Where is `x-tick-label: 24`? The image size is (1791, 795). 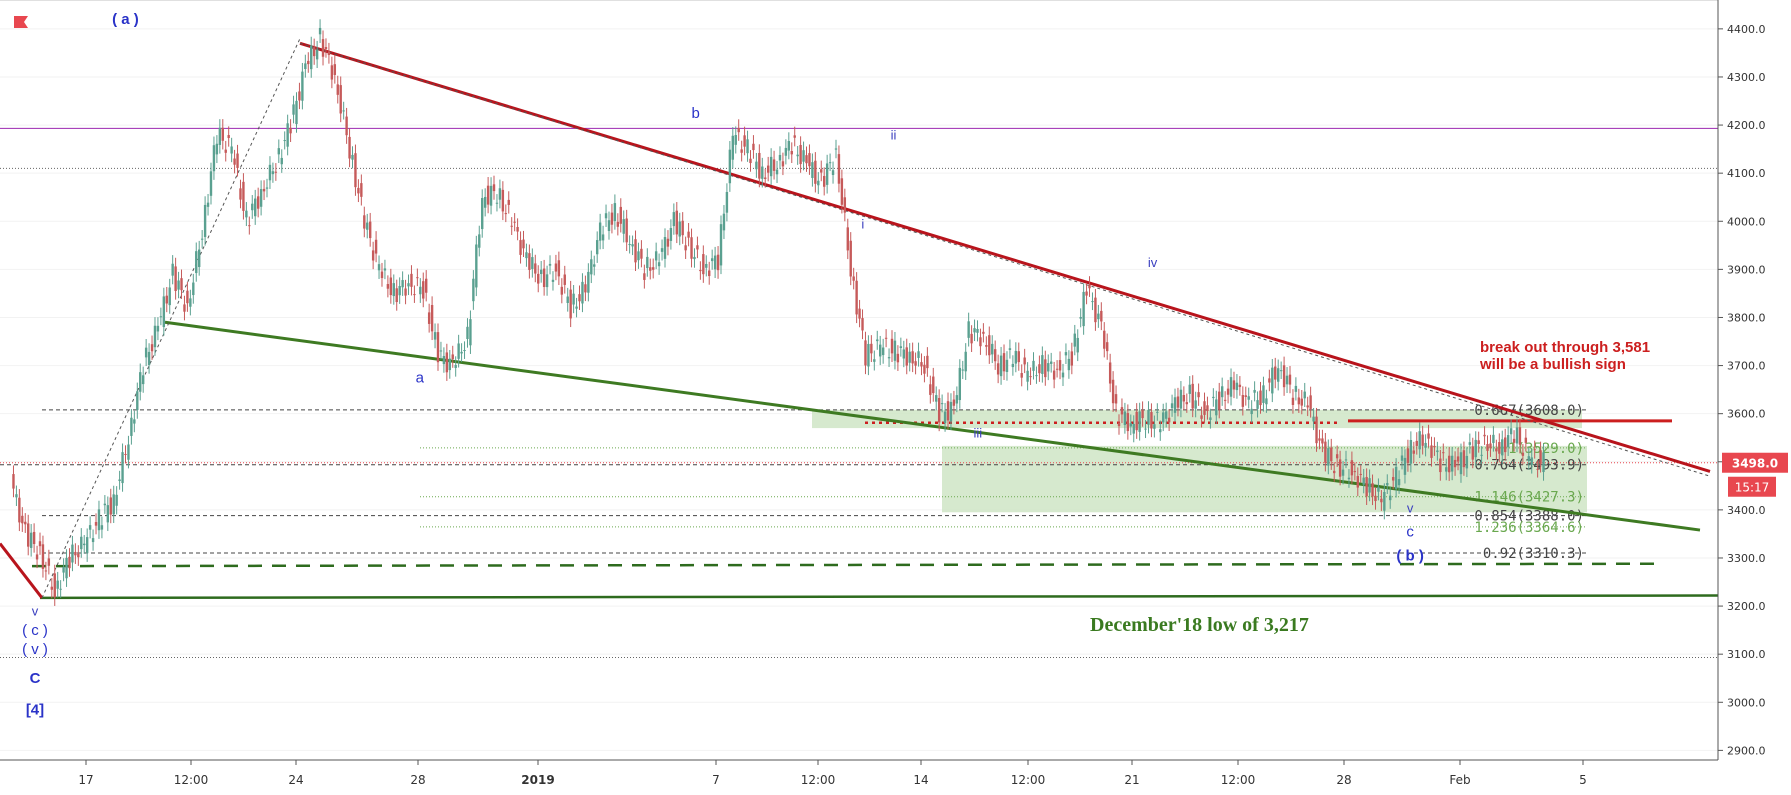 x-tick-label: 24 is located at coordinates (295, 780).